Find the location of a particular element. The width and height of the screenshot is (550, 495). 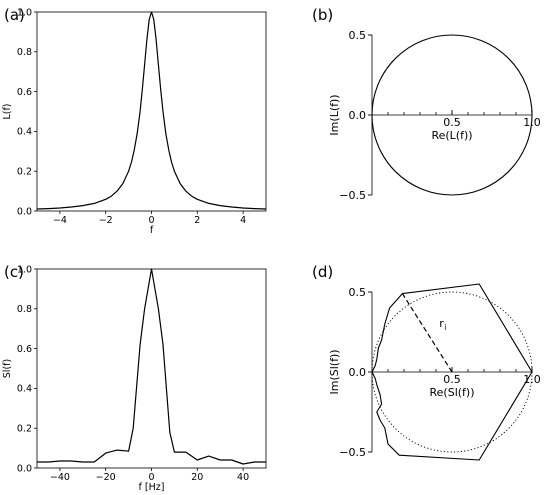

y-axis-label: Sl(f) is located at coordinates (7, 368).